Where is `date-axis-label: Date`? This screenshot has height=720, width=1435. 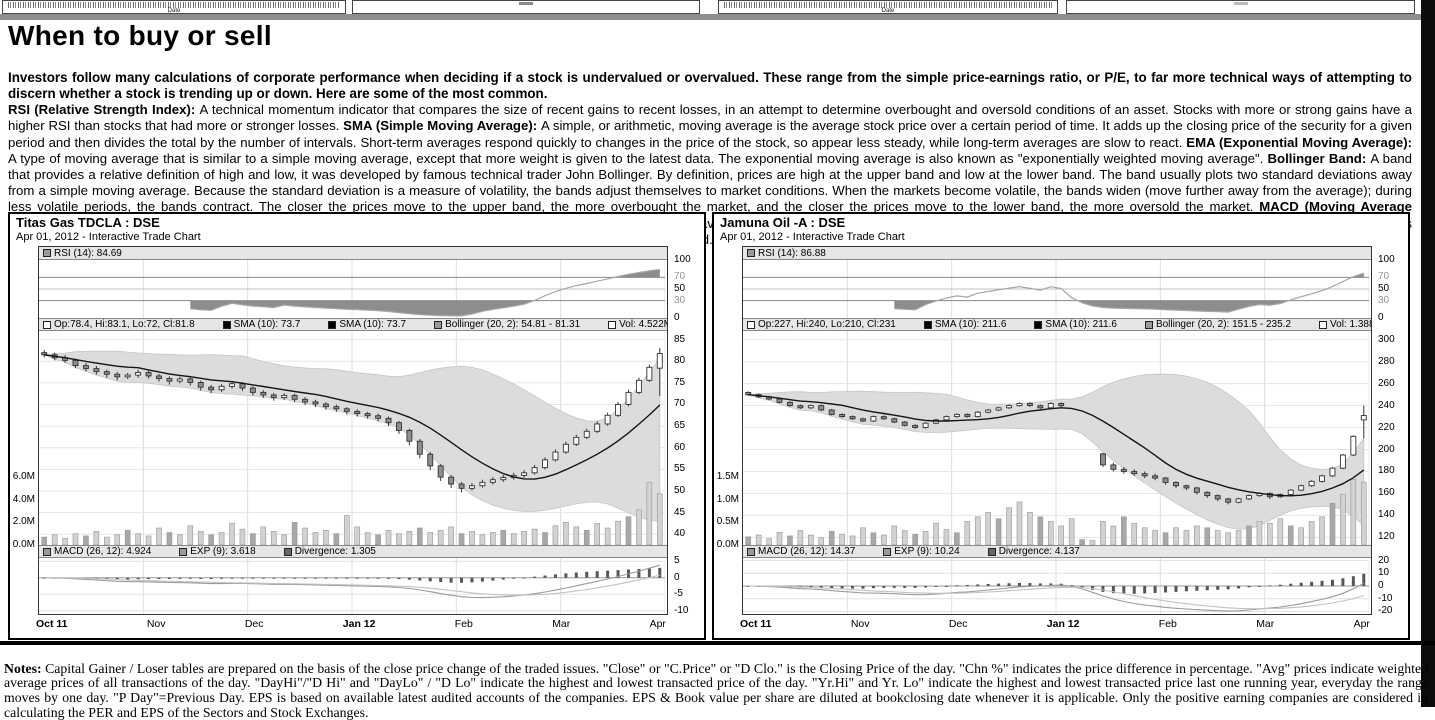
date-axis-label: Date is located at coordinates (174, 11).